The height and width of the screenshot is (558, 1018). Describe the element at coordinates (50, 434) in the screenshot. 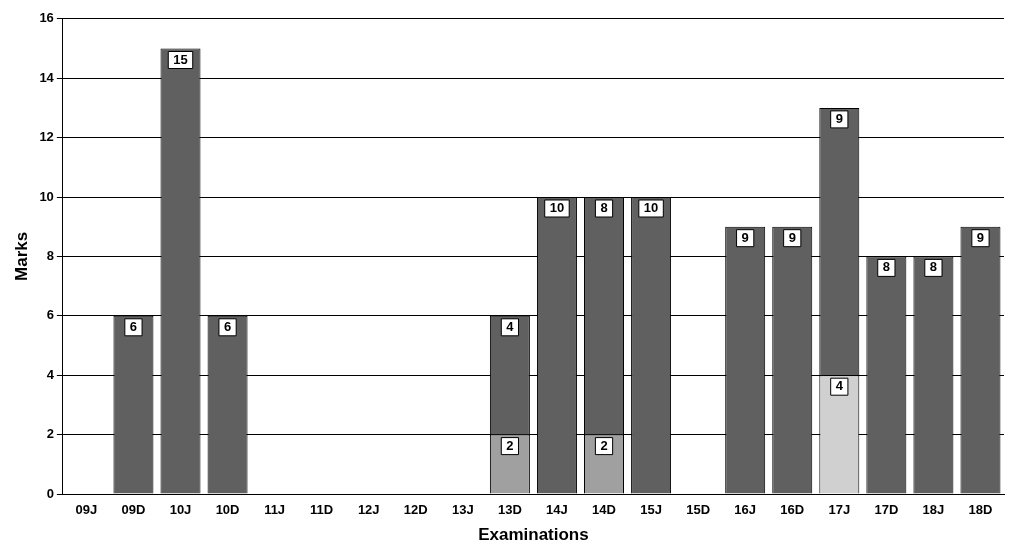

I see `y-tick-label: 2` at that location.